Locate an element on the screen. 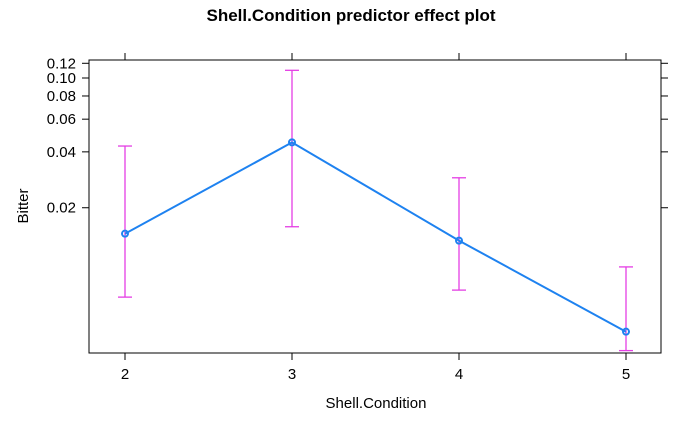  y-tick-label: 0.12 is located at coordinates (61, 63).